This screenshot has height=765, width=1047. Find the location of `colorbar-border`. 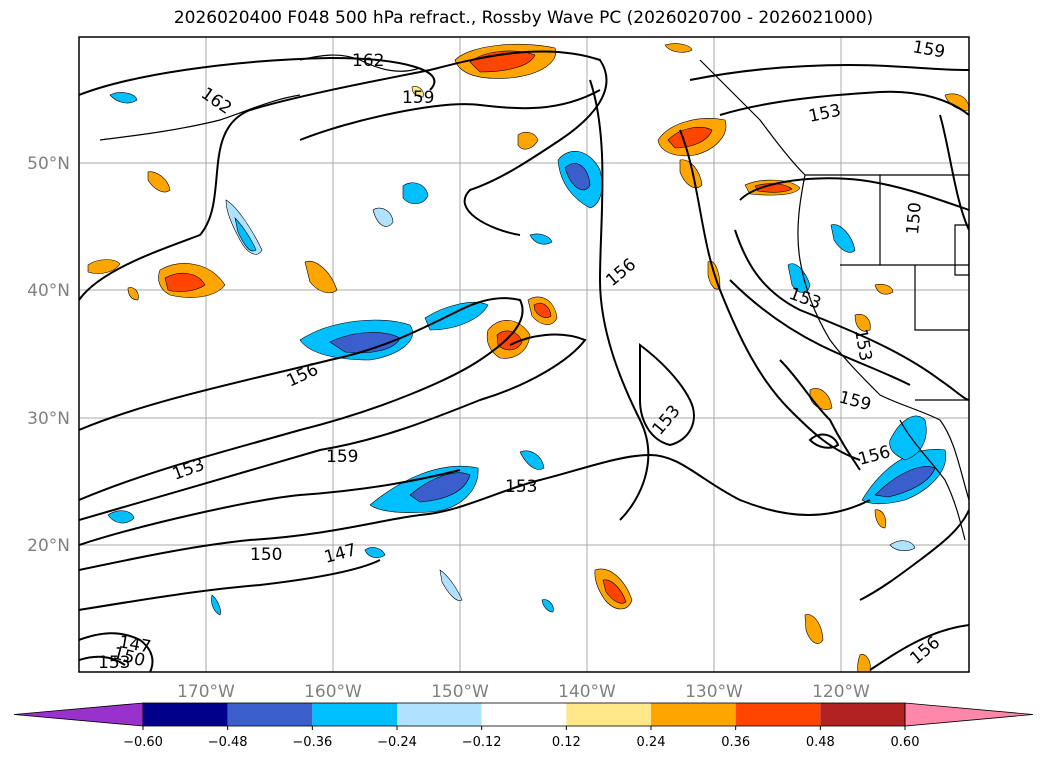

colorbar-border is located at coordinates (524, 714).